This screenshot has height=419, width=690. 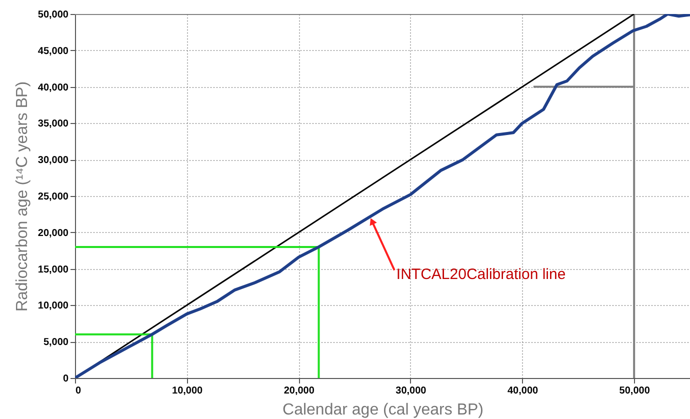 What do you see at coordinates (188, 391) in the screenshot?
I see `x-tick-label: 10,000` at bounding box center [188, 391].